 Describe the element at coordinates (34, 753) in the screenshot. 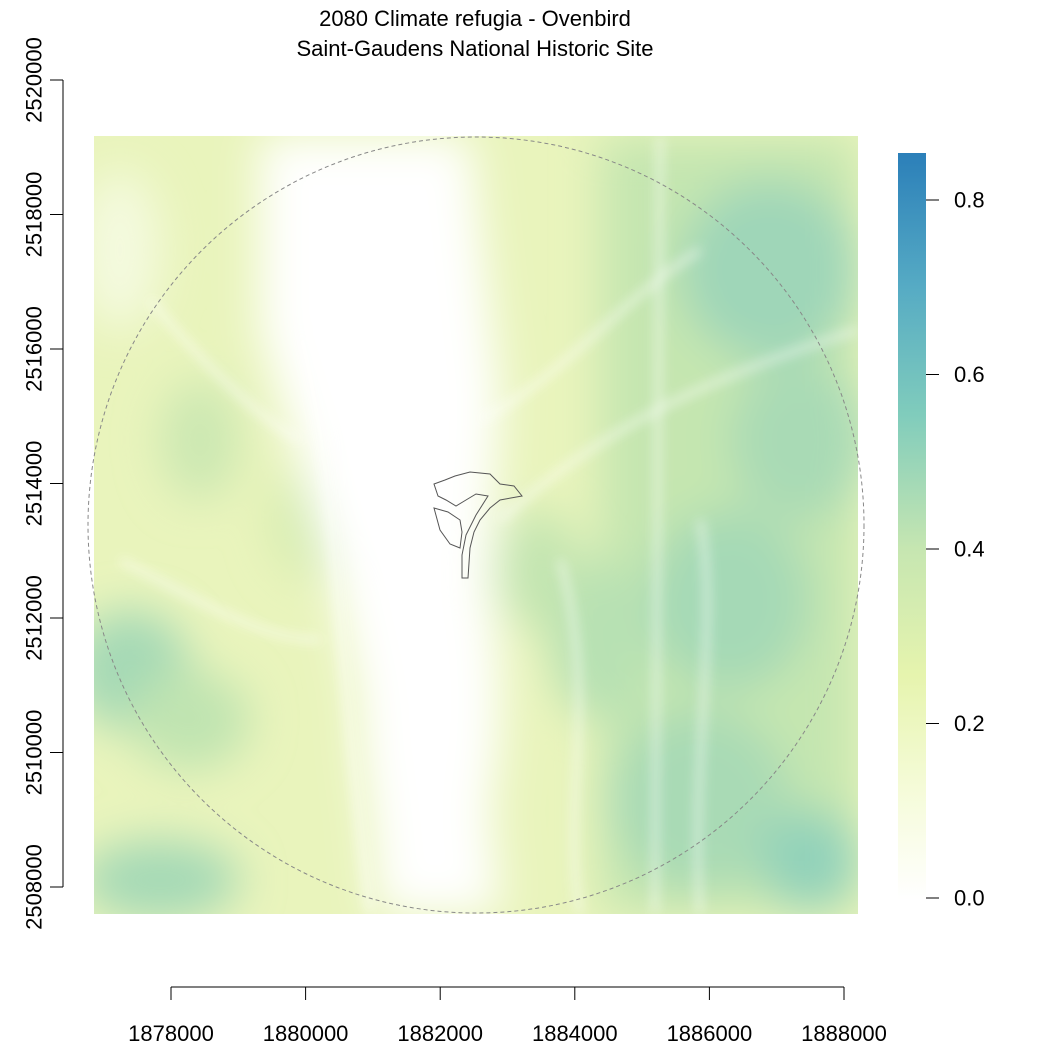

I see `y-tick-label: 2510000` at that location.